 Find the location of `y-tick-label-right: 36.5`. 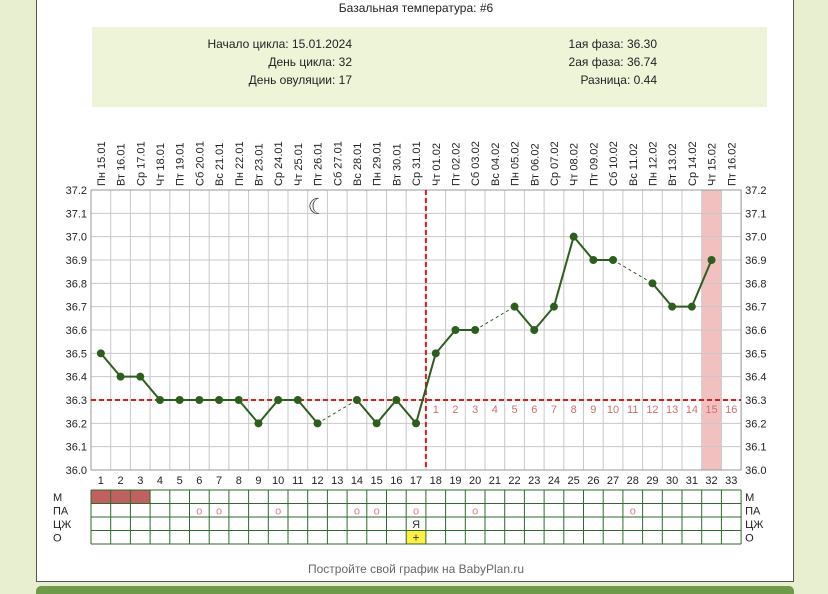

y-tick-label-right: 36.5 is located at coordinates (755, 354).